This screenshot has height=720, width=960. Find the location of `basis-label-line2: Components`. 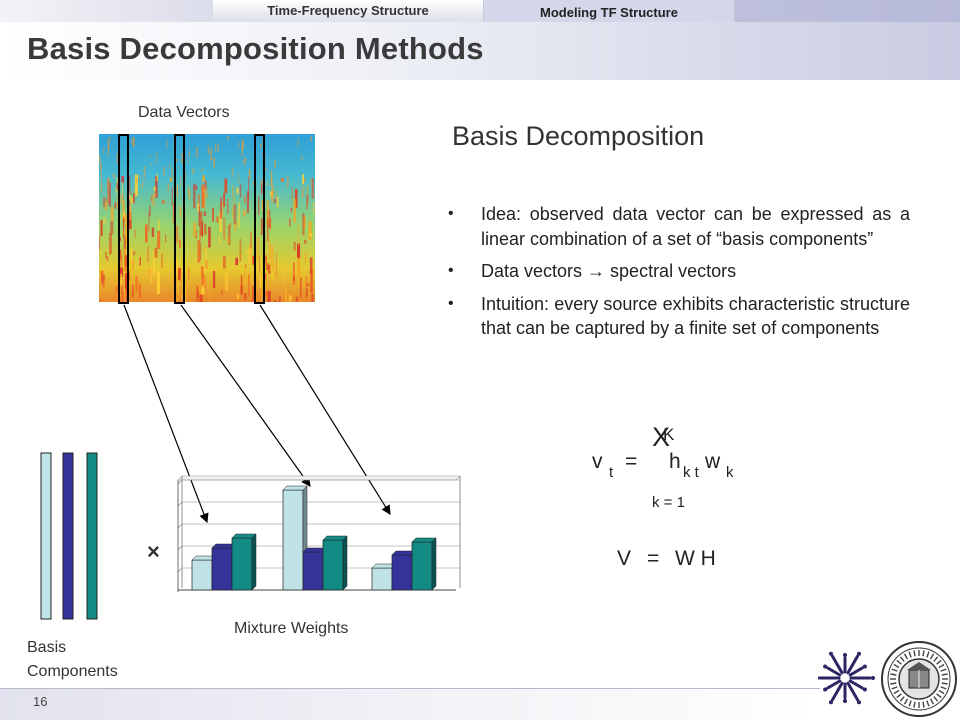

basis-label-line2: Components is located at coordinates (72, 671).